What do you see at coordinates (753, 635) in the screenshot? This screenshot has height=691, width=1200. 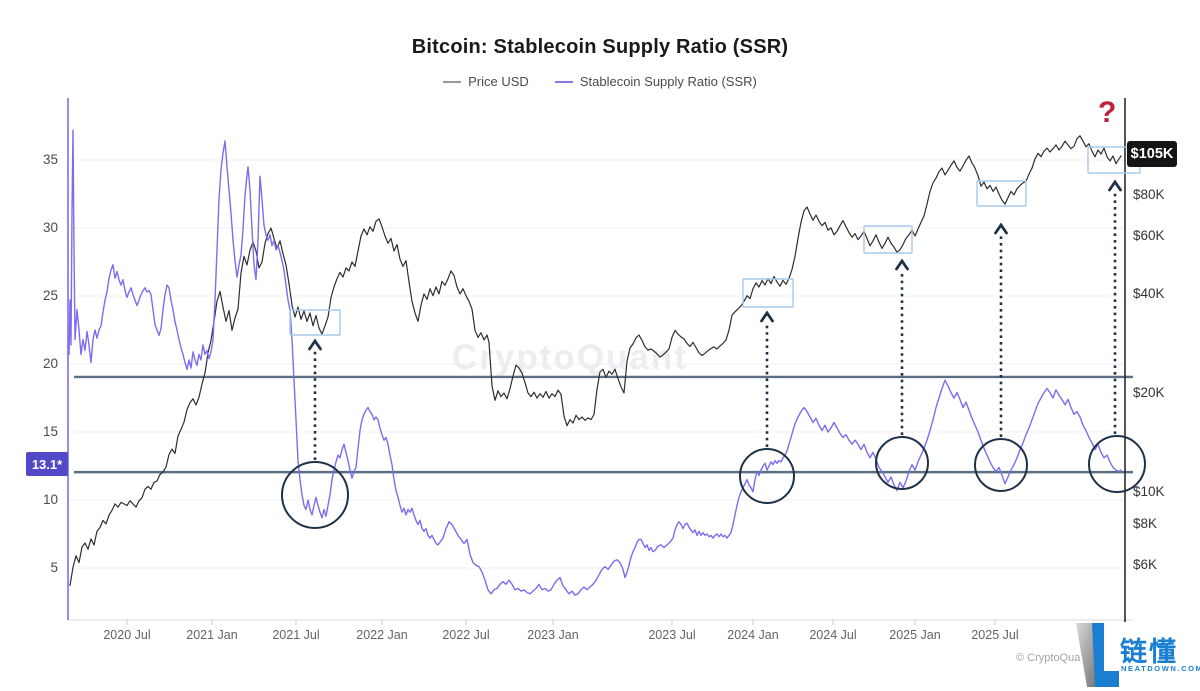 I see `x-tick-label: 2024 Jan` at bounding box center [753, 635].